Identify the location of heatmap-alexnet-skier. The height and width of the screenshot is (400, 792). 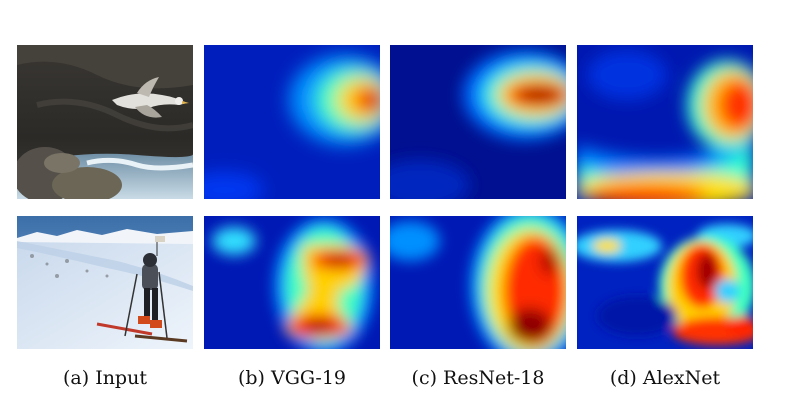
(665, 282).